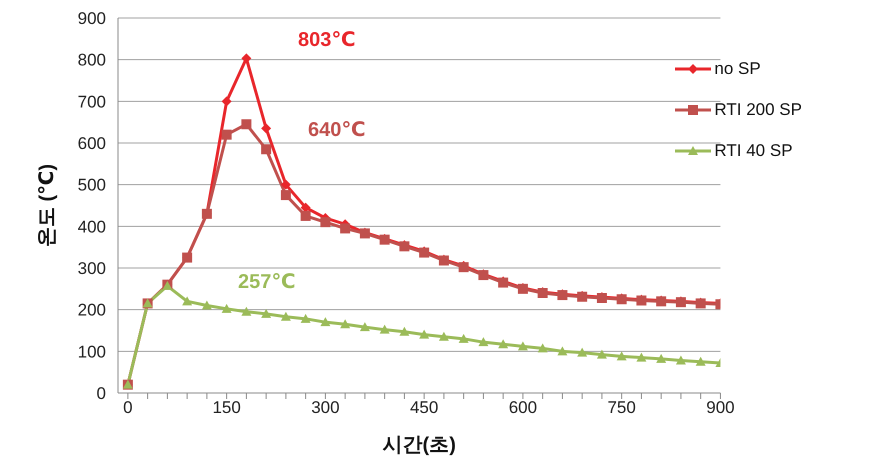 This screenshot has height=473, width=880. Describe the element at coordinates (737, 68) in the screenshot. I see `legend-label: no SP` at that location.